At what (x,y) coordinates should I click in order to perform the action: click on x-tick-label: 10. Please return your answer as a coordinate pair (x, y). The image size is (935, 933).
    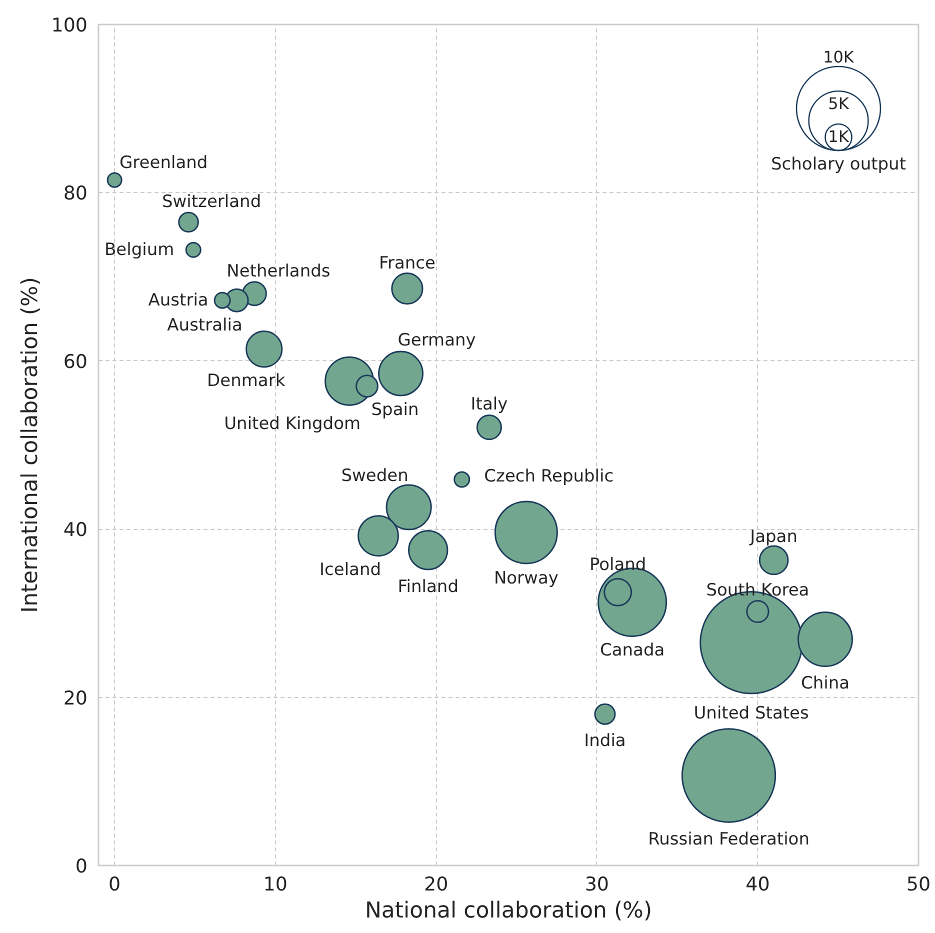
    Looking at the image, I should click on (275, 885).